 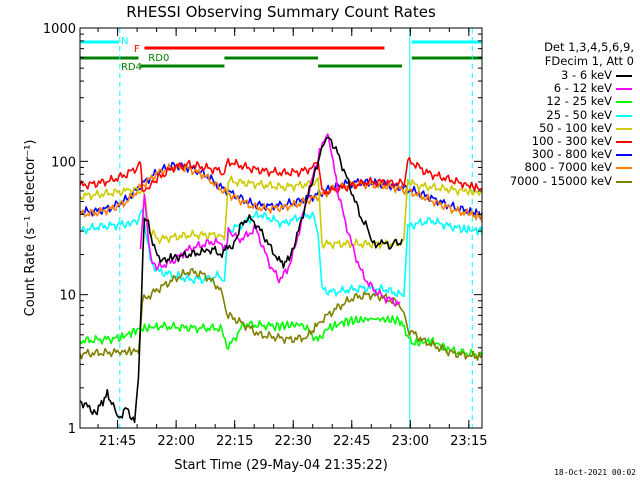 I want to click on x-axis-label: Start Time (29-May-04 21:35:22), so click(x=281, y=465).